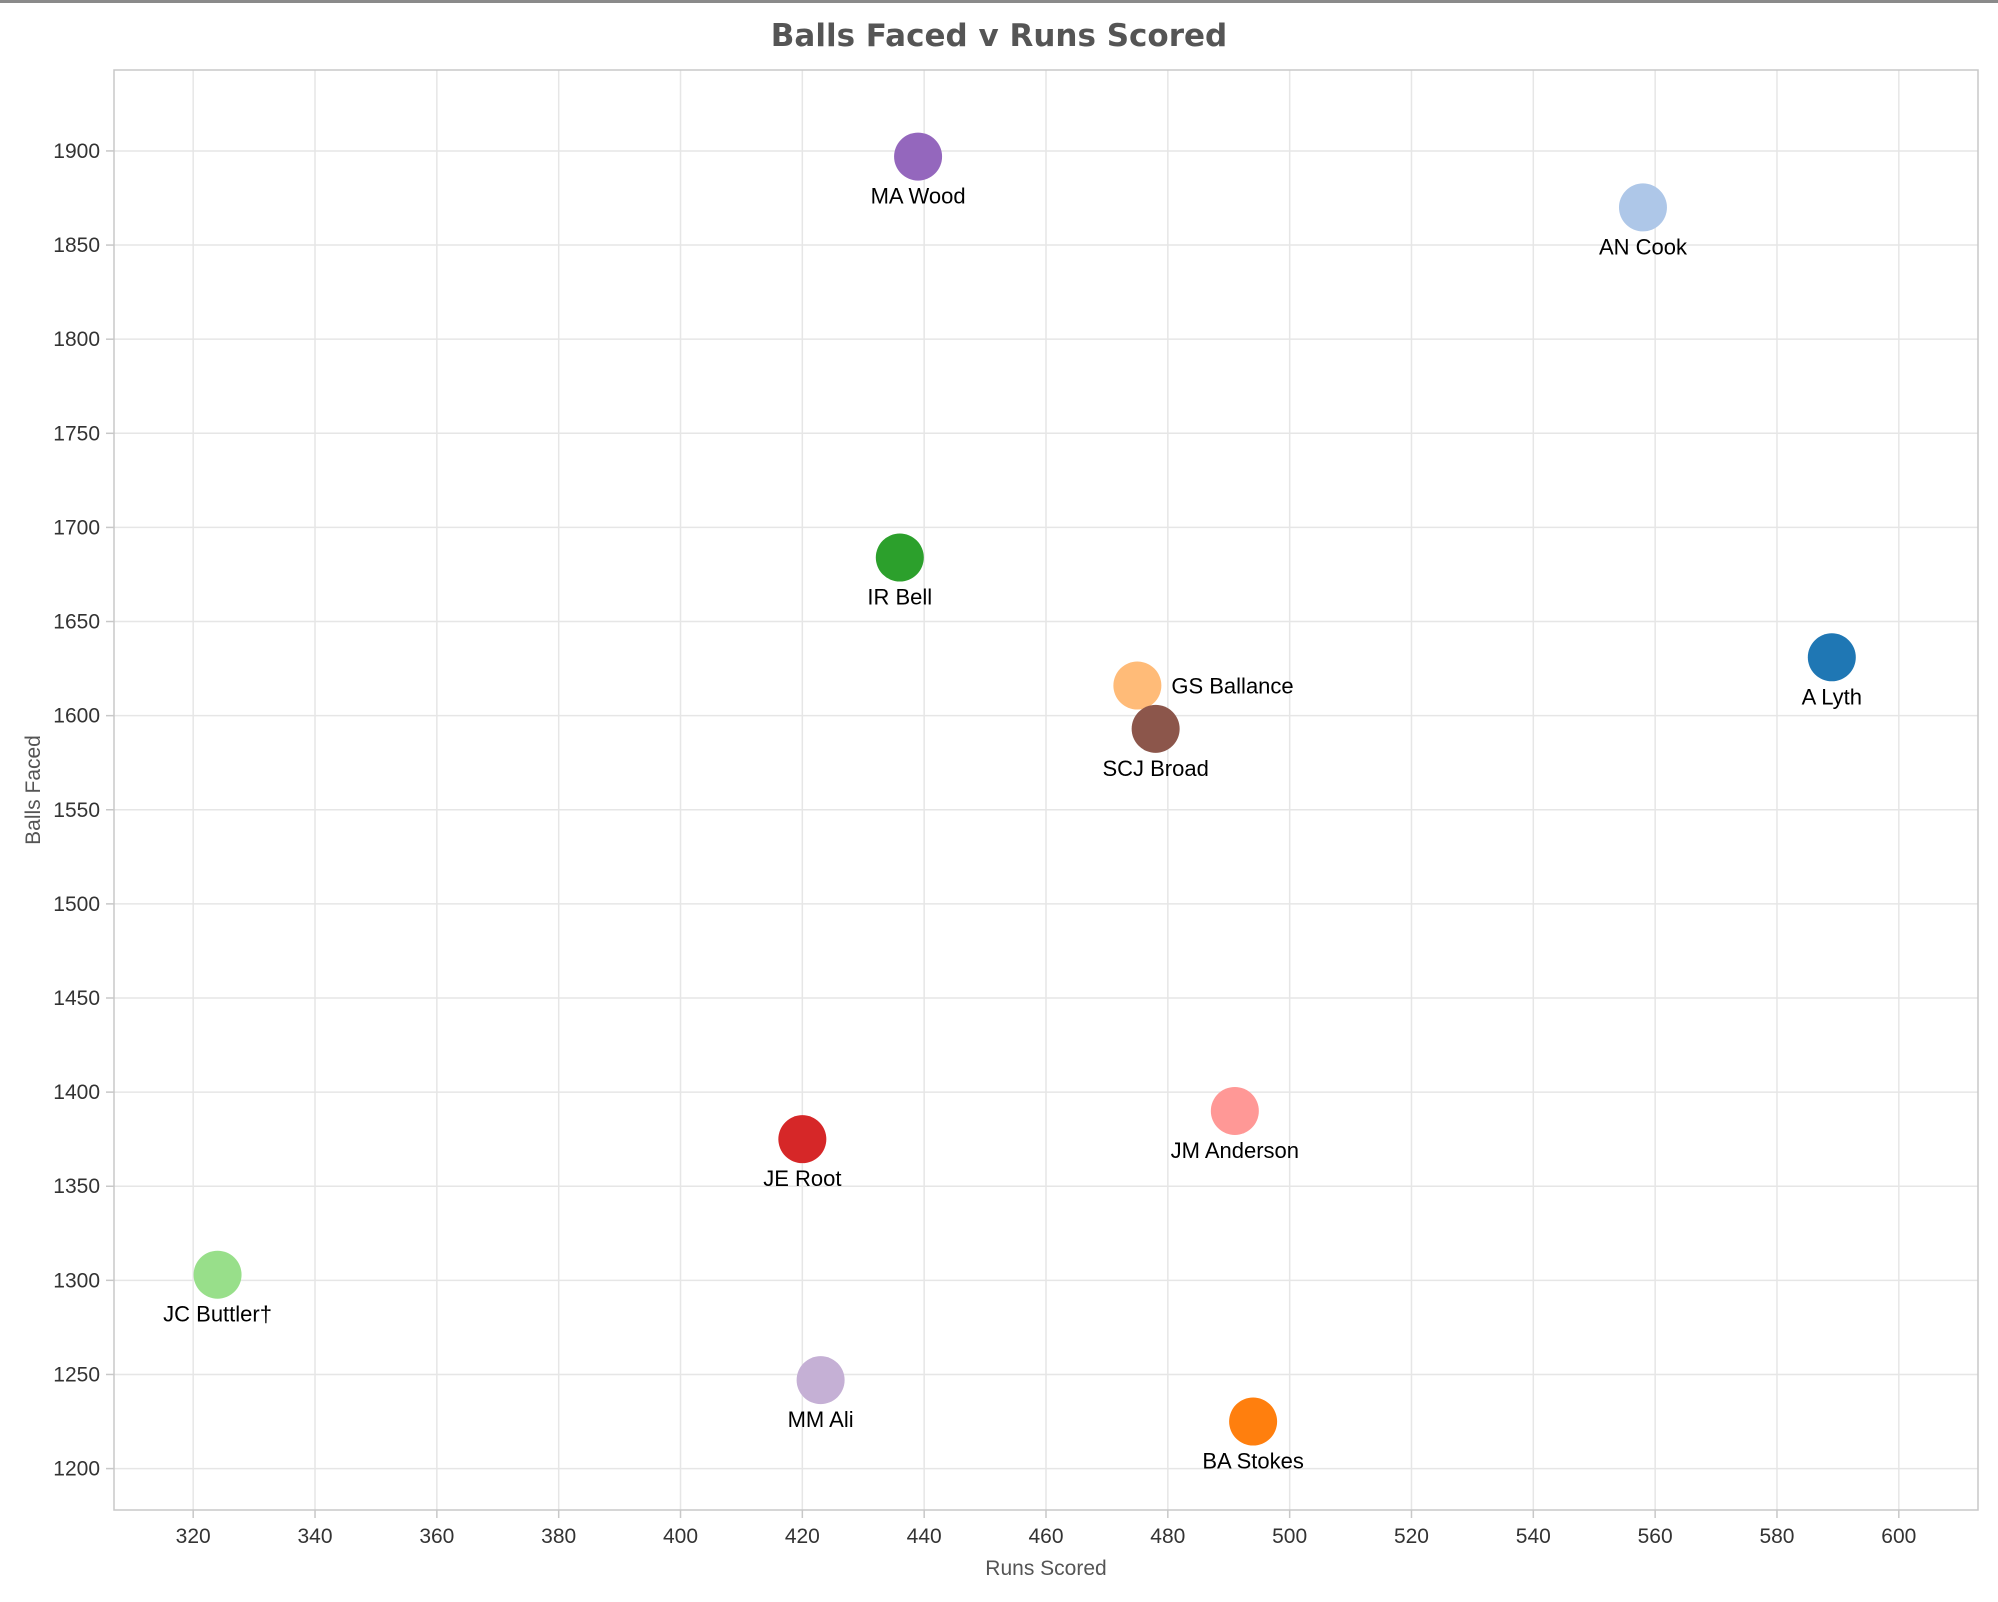 Image resolution: width=1998 pixels, height=1602 pixels. I want to click on y-tick-label: 1350, so click(76, 1186).